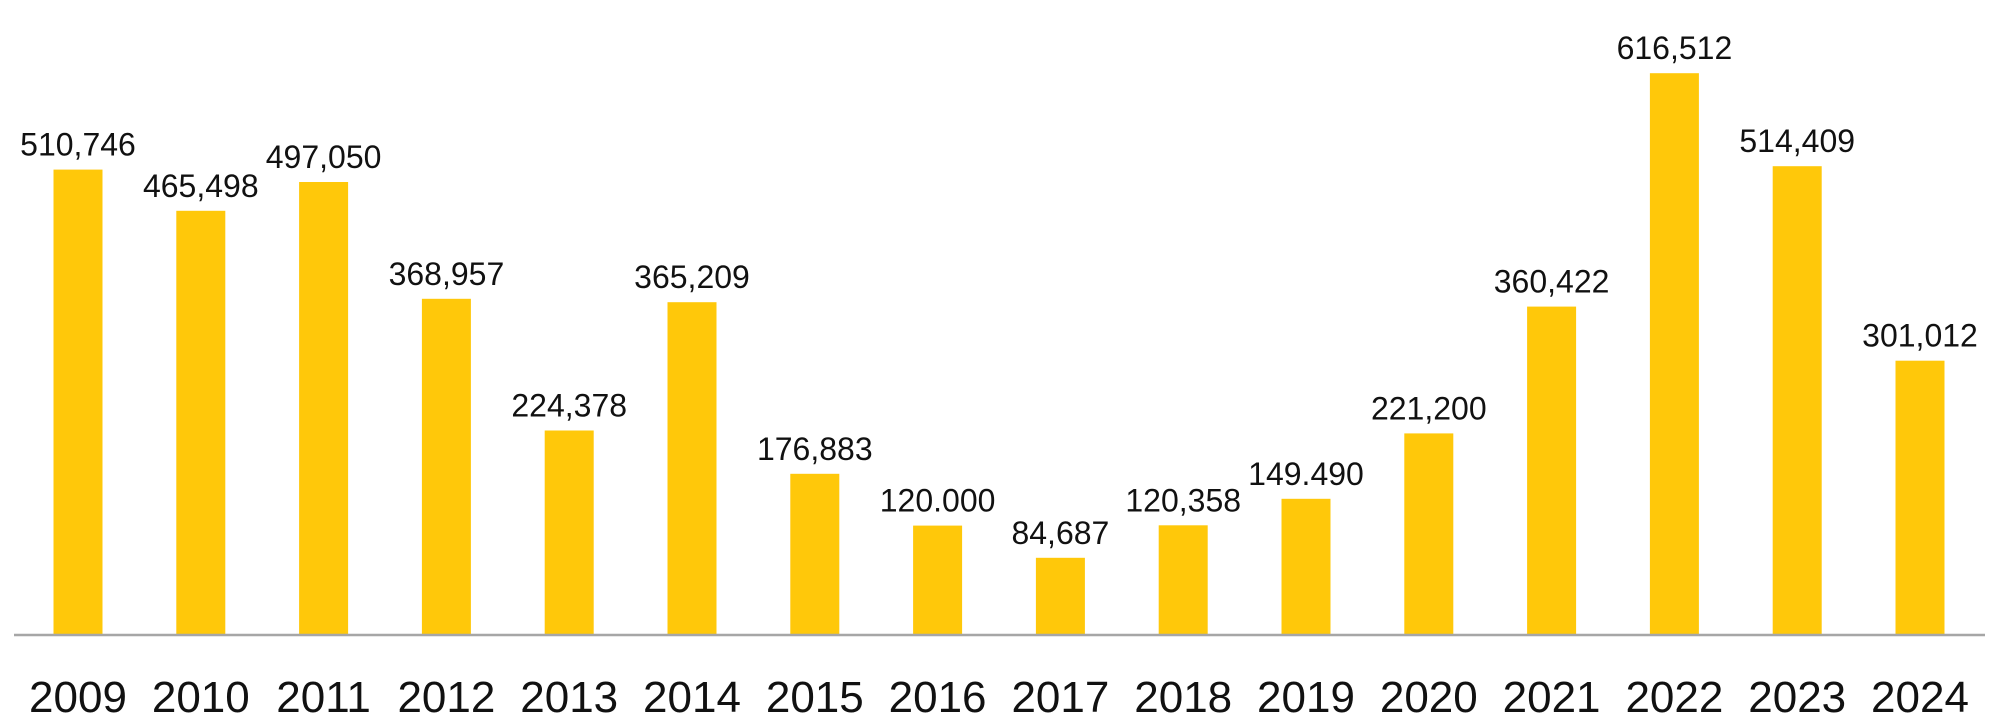  What do you see at coordinates (447, 274) in the screenshot?
I see `data-label-2012: 368,957` at bounding box center [447, 274].